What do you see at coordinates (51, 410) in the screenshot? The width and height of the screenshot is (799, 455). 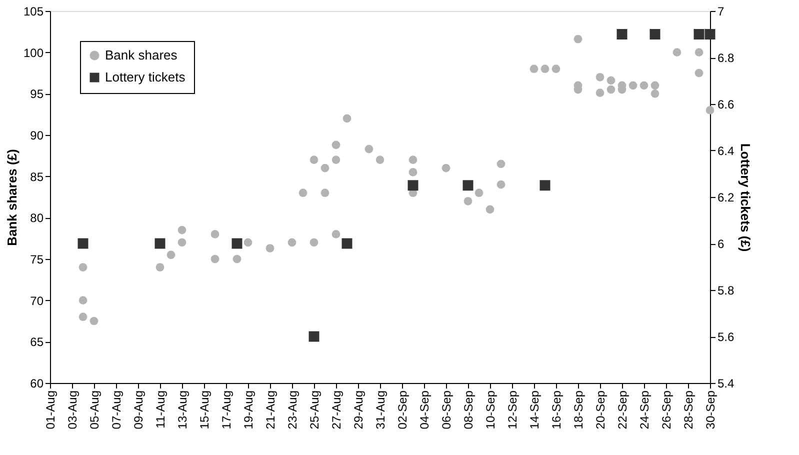 I see `x-tick-label: 01-Aug` at bounding box center [51, 410].